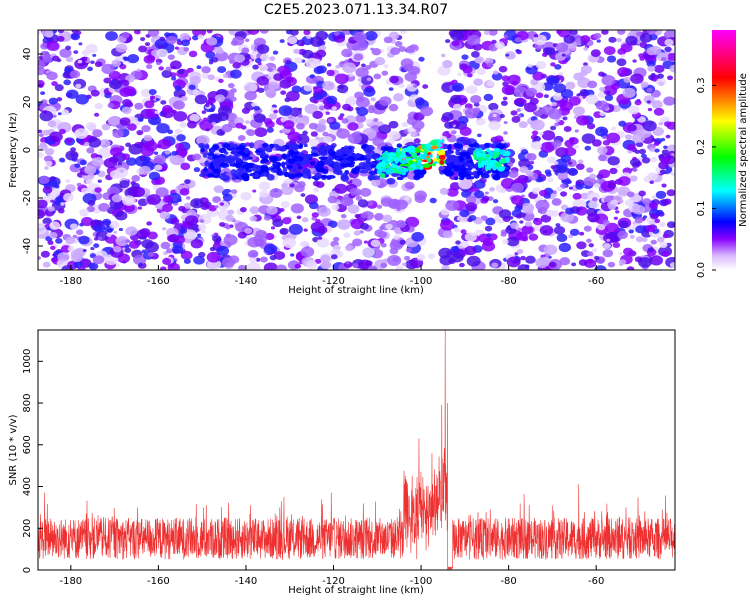  I want to click on spectrogram-y-ticks: -40 -20 0 20 40, so click(32, 151).